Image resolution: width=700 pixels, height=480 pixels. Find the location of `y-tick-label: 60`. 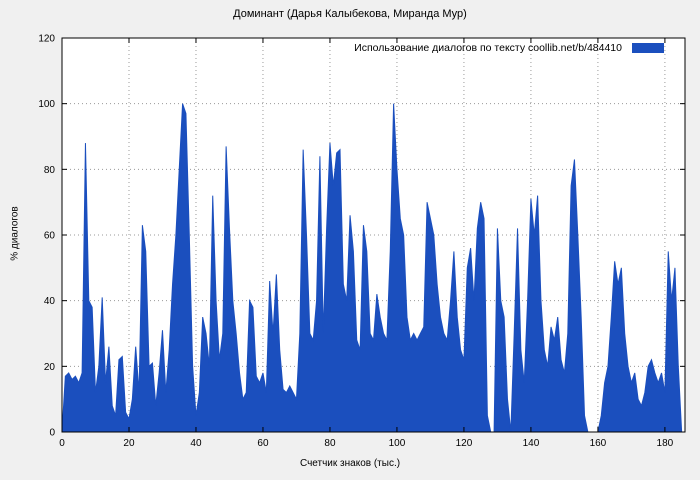

y-tick-label: 60 is located at coordinates (50, 236).